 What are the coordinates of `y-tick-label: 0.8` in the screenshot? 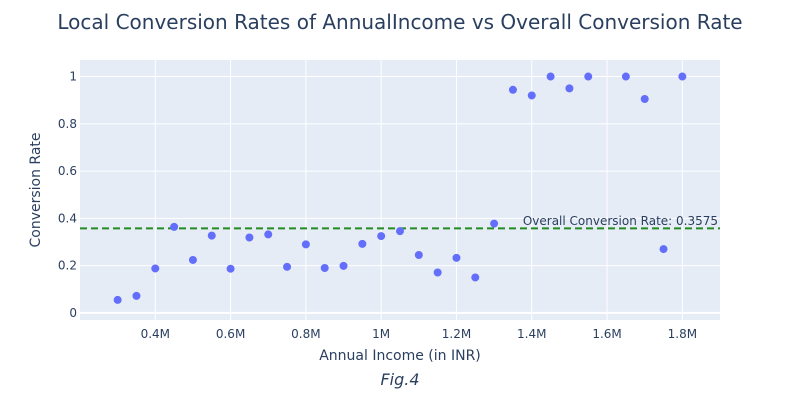 It's located at (67, 124).